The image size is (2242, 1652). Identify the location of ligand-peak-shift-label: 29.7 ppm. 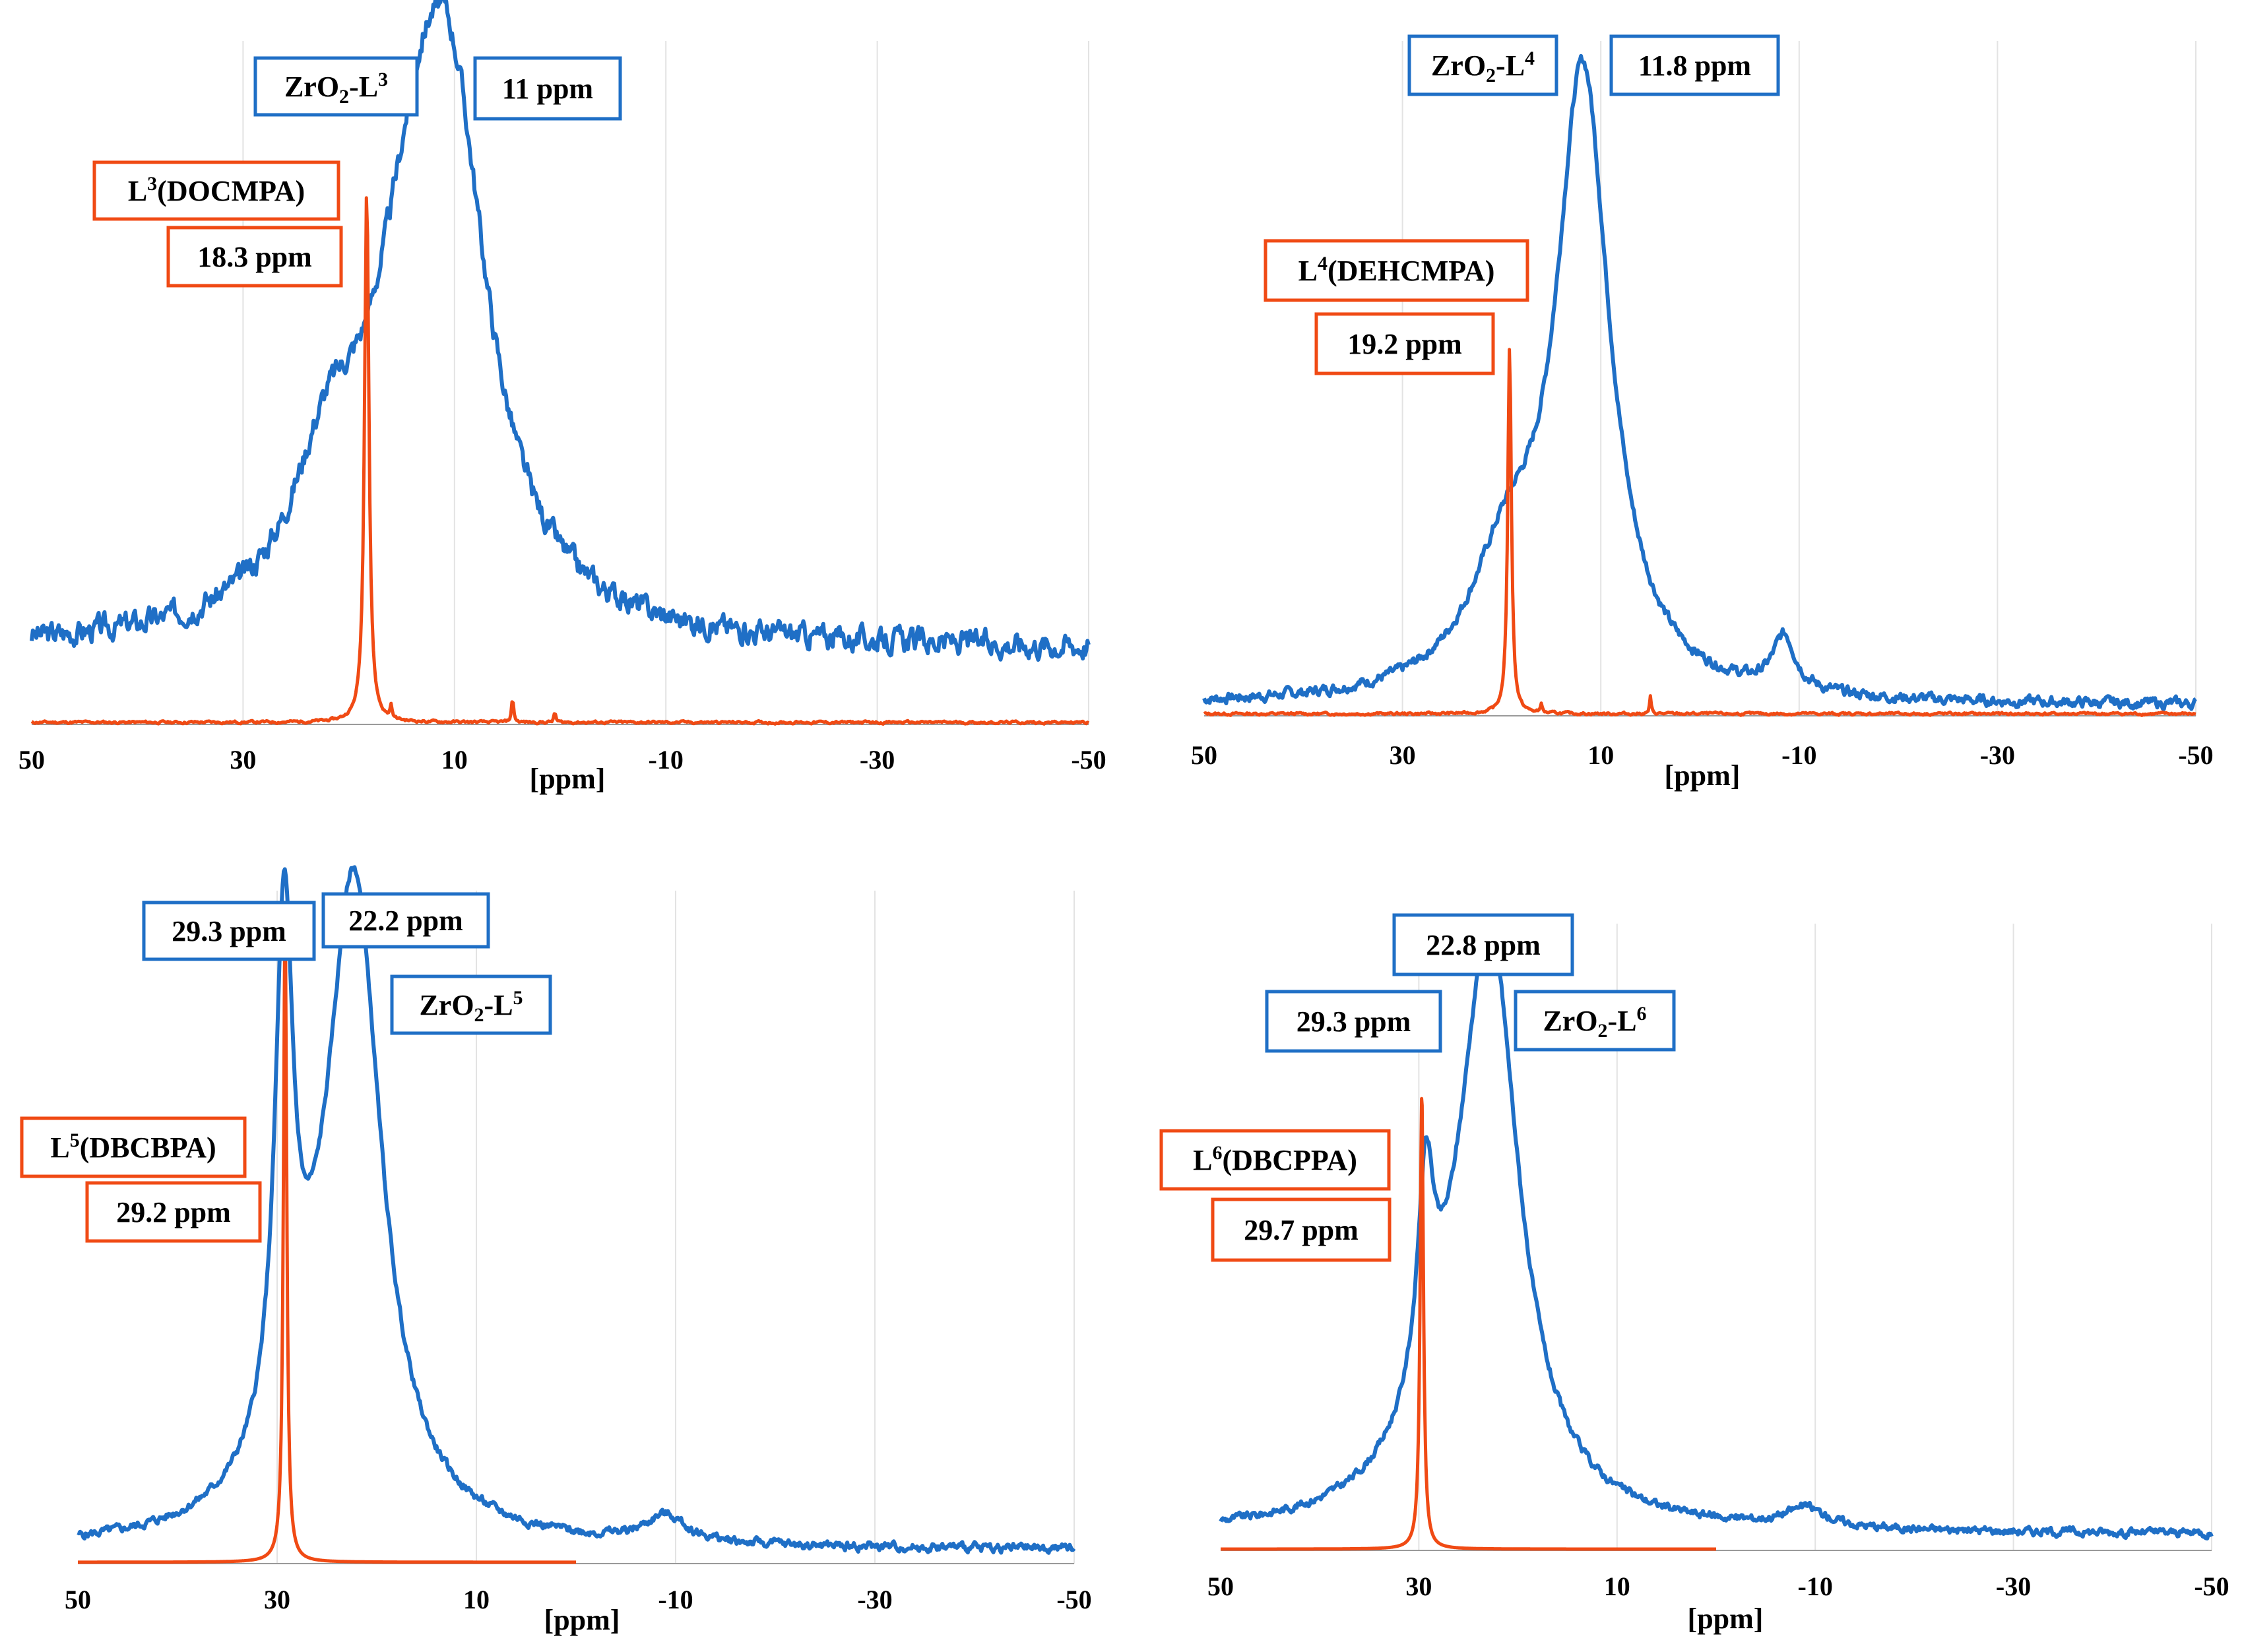
(1301, 1229).